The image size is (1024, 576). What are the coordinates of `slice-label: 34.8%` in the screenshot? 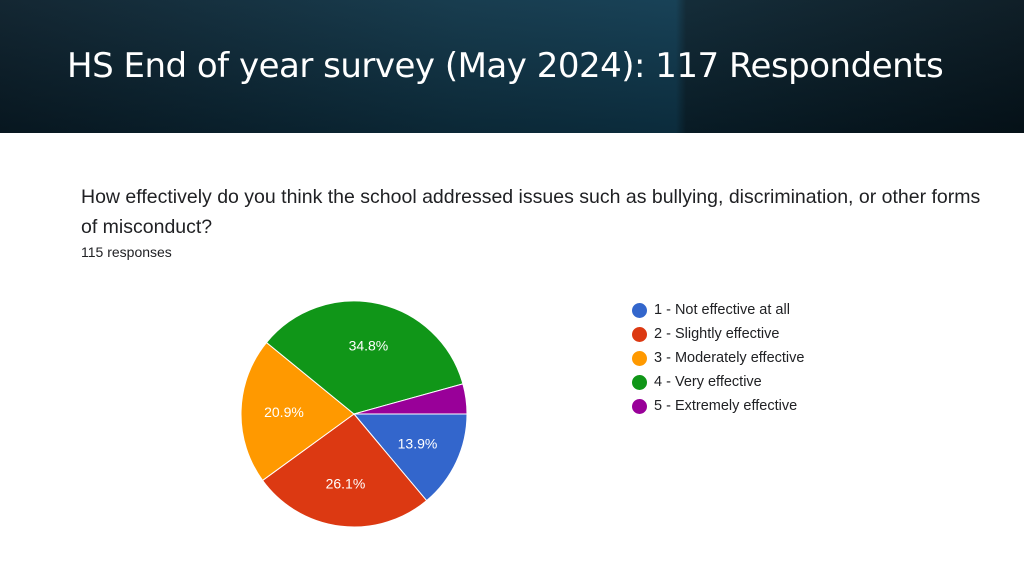 It's located at (369, 345).